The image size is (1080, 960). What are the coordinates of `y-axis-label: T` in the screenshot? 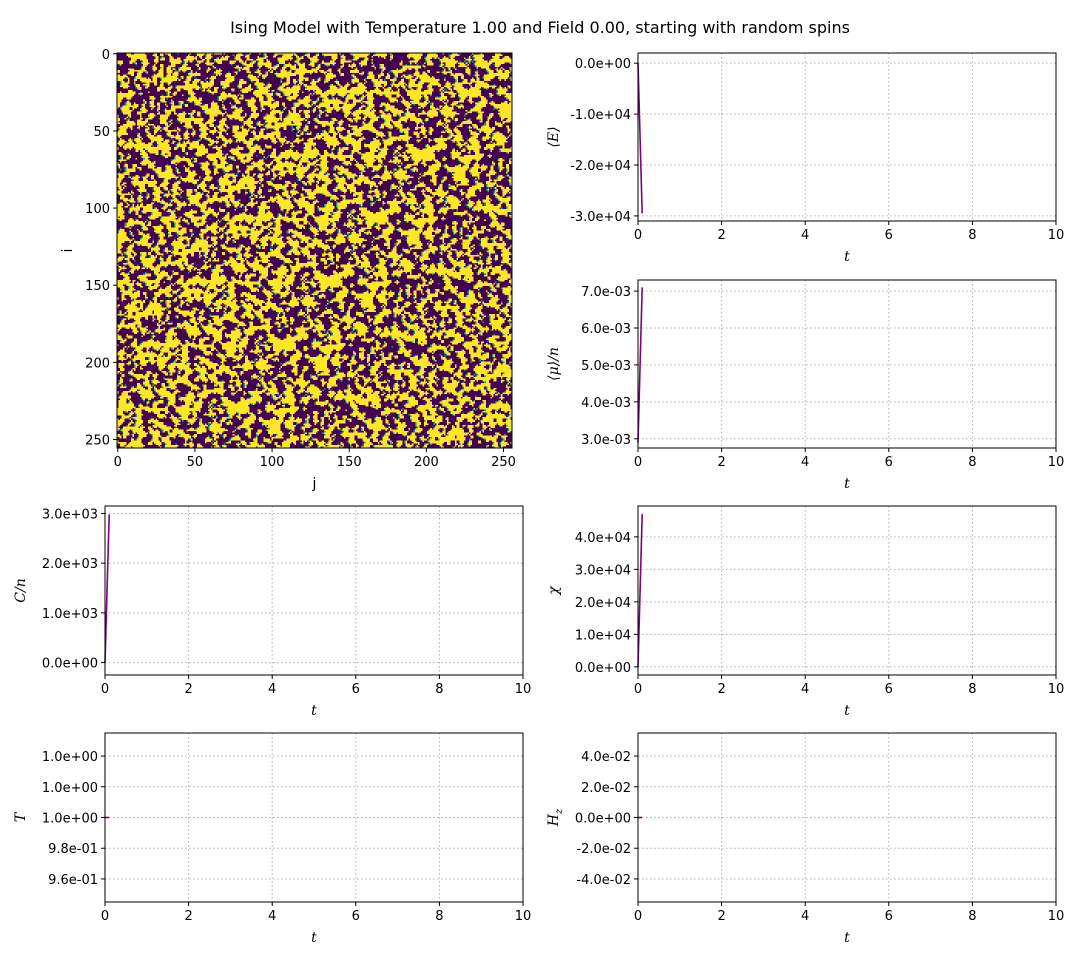 It's located at (21, 816).